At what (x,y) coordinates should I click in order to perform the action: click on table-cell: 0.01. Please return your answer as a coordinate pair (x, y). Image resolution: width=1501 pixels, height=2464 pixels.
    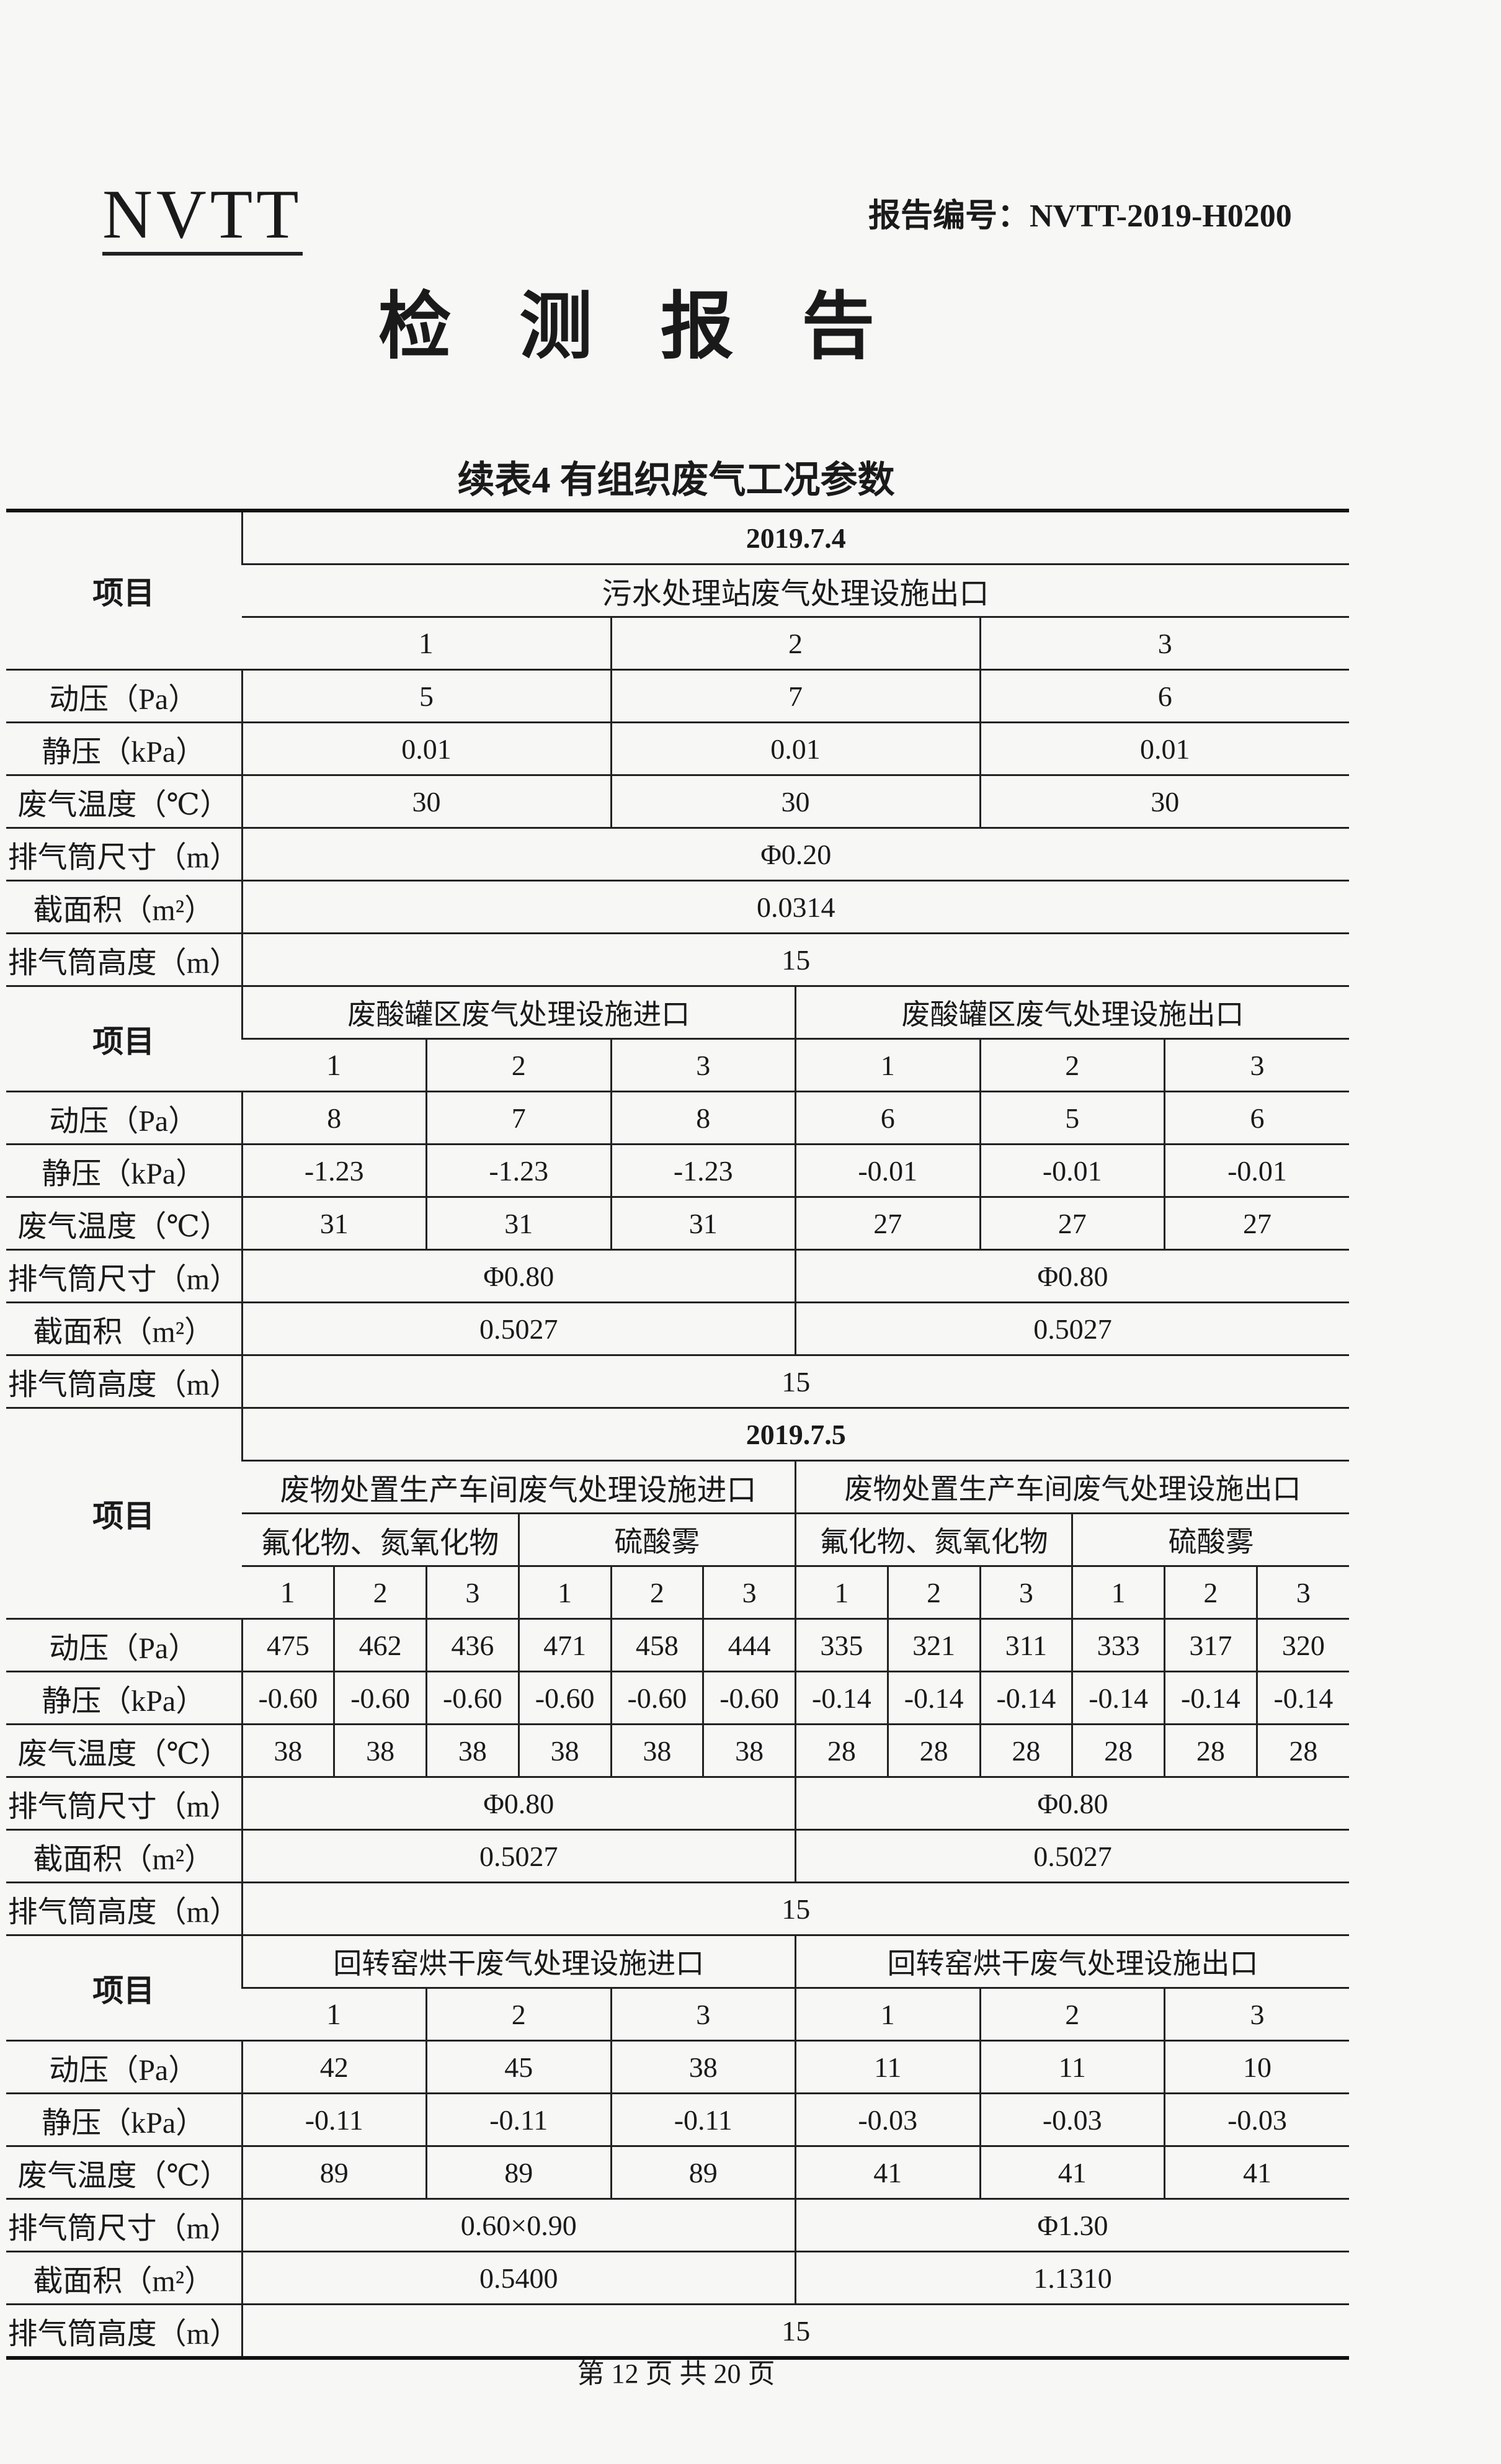
    Looking at the image, I should click on (795, 748).